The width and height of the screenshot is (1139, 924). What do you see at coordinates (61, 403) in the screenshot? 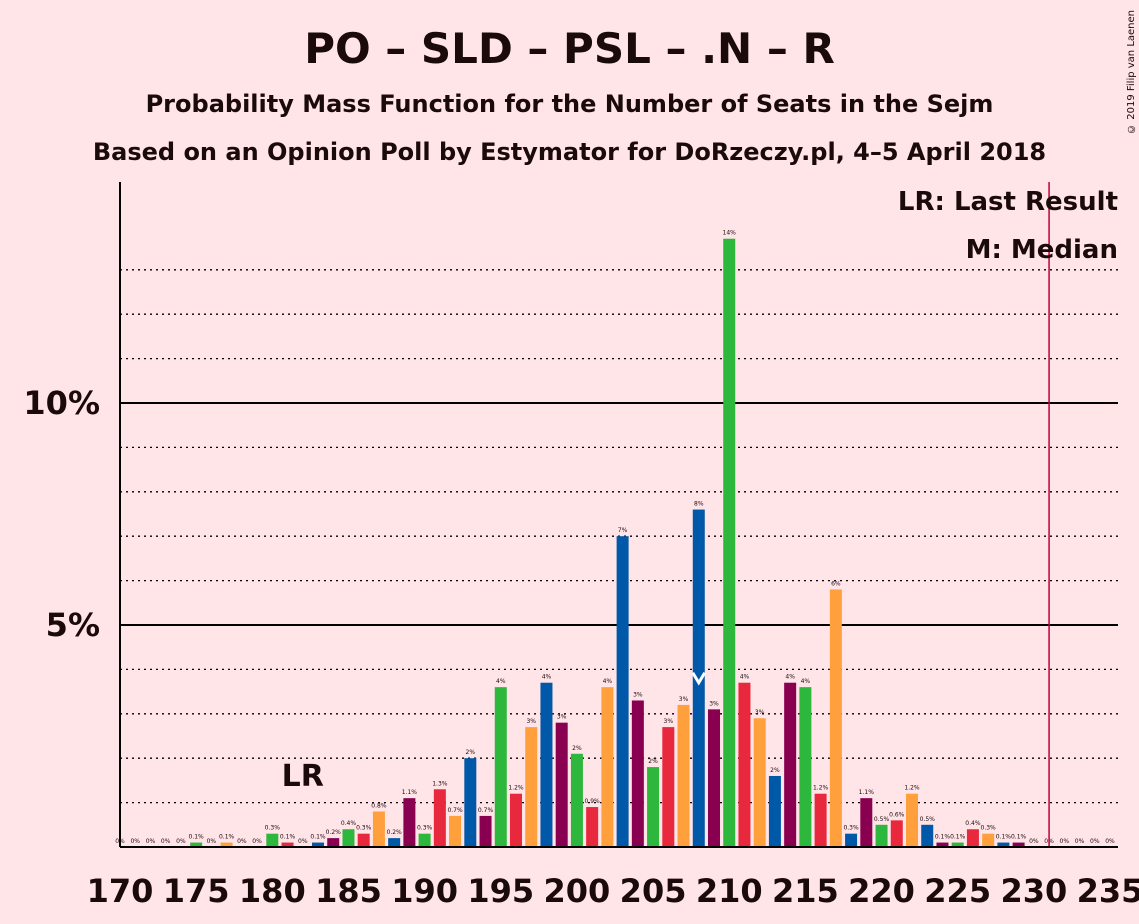
I see `y-tick-label: 10%` at bounding box center [61, 403].